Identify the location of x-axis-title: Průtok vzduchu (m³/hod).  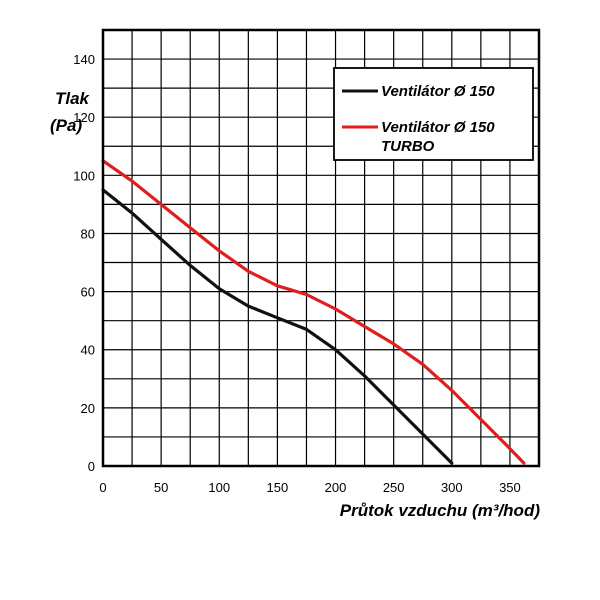
(440, 510).